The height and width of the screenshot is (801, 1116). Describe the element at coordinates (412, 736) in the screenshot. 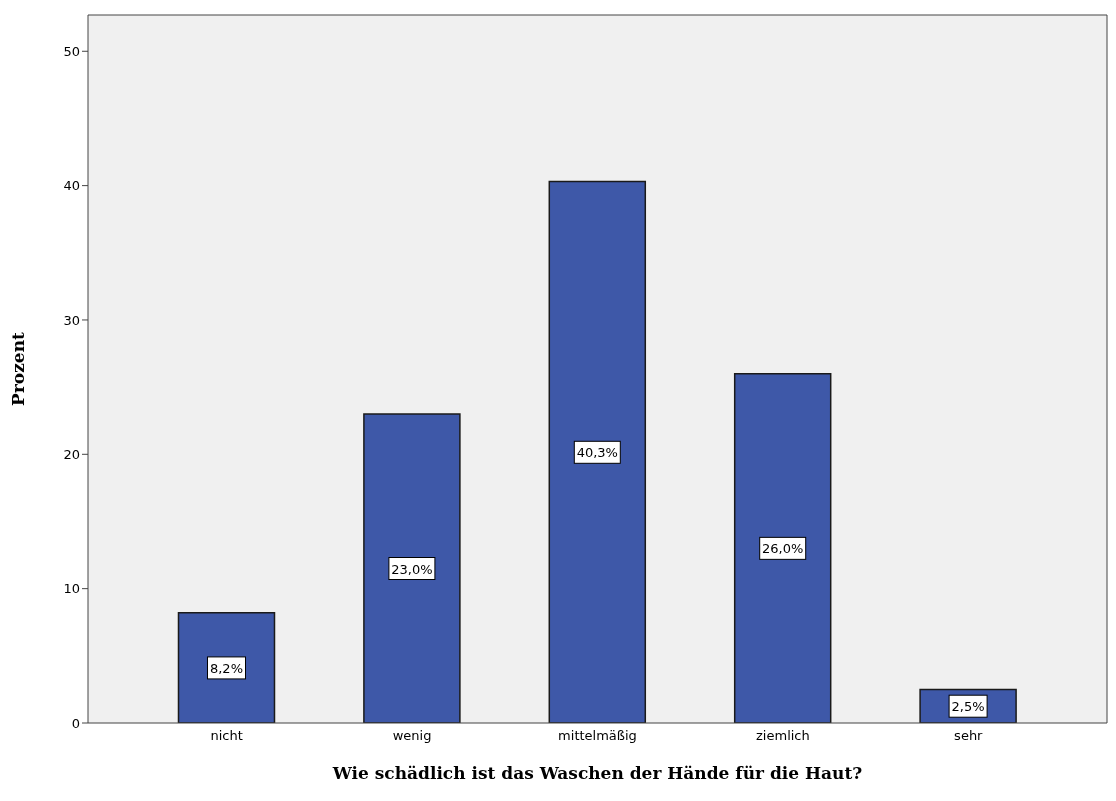

I see `x-tick-label: wenig` at that location.